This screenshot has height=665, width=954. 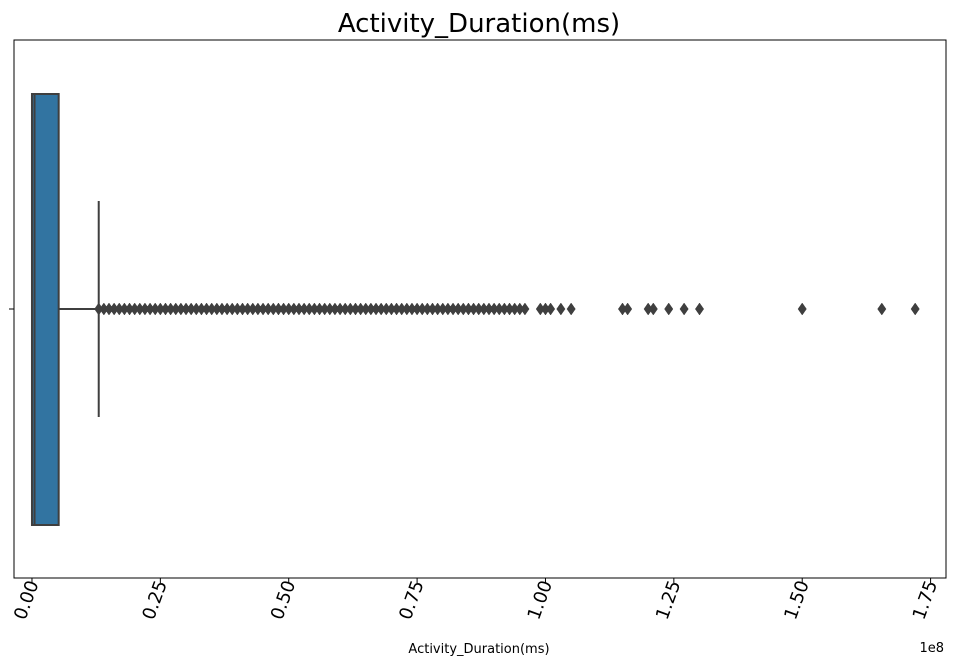 I want to click on outliers, so click(x=507, y=309).